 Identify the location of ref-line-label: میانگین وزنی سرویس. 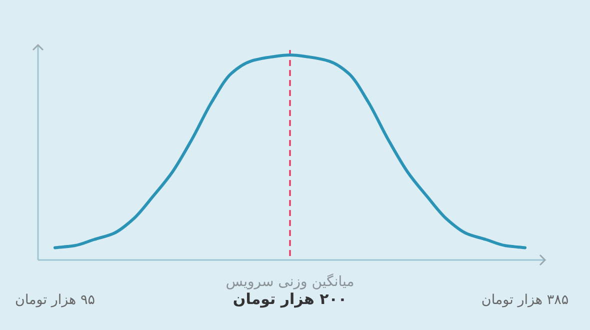
(290, 281).